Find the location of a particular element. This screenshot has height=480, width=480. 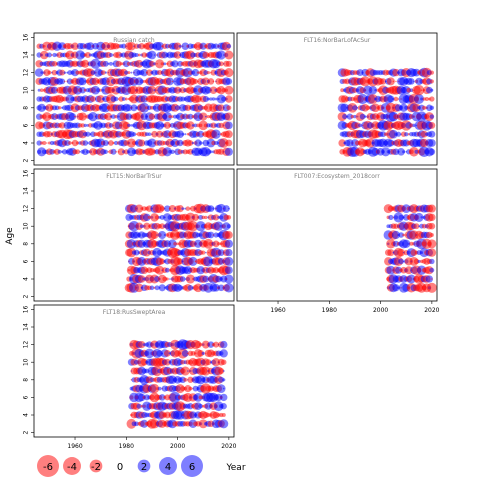

y-tick-label: 8 is located at coordinates (26, 380).